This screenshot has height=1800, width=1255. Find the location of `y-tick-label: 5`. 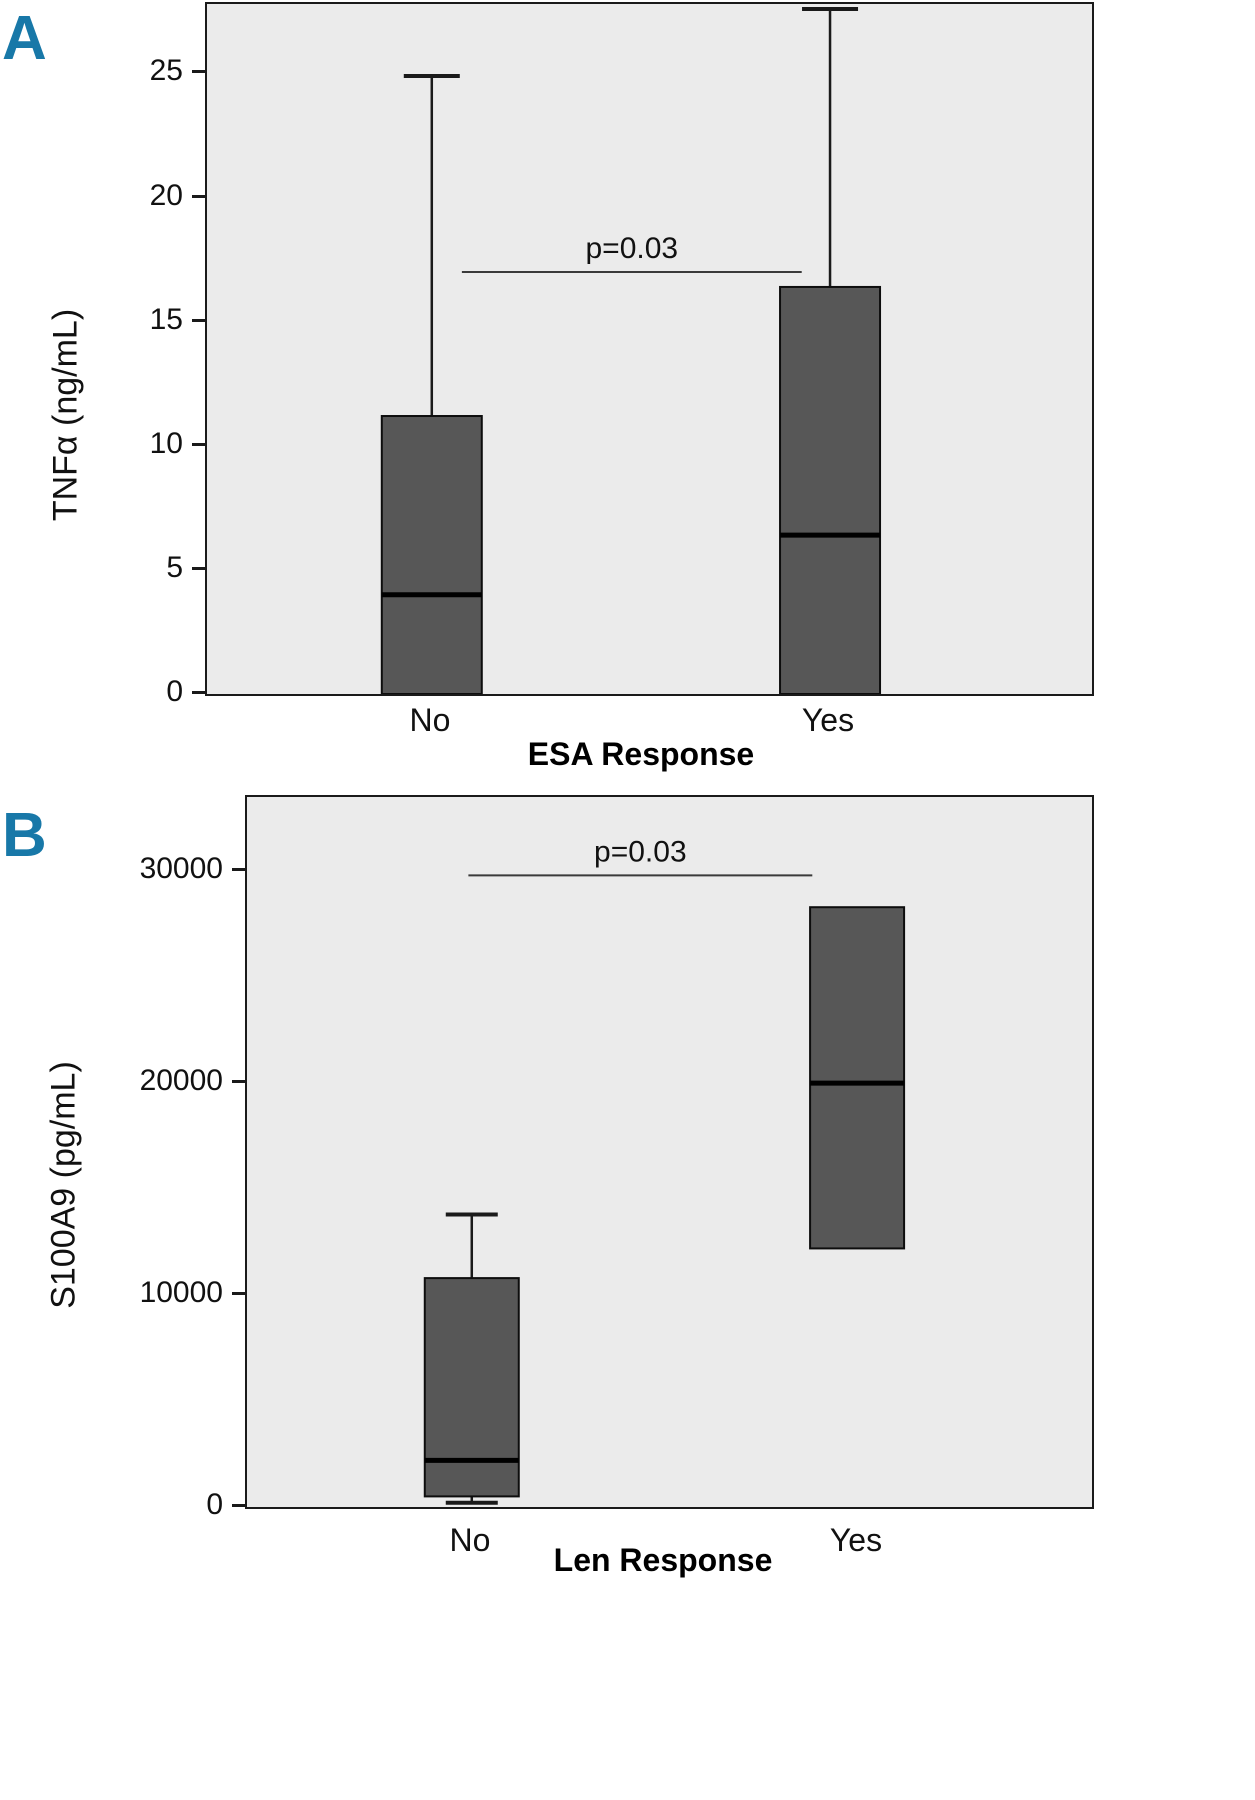

y-tick-label: 5 is located at coordinates (174, 567).